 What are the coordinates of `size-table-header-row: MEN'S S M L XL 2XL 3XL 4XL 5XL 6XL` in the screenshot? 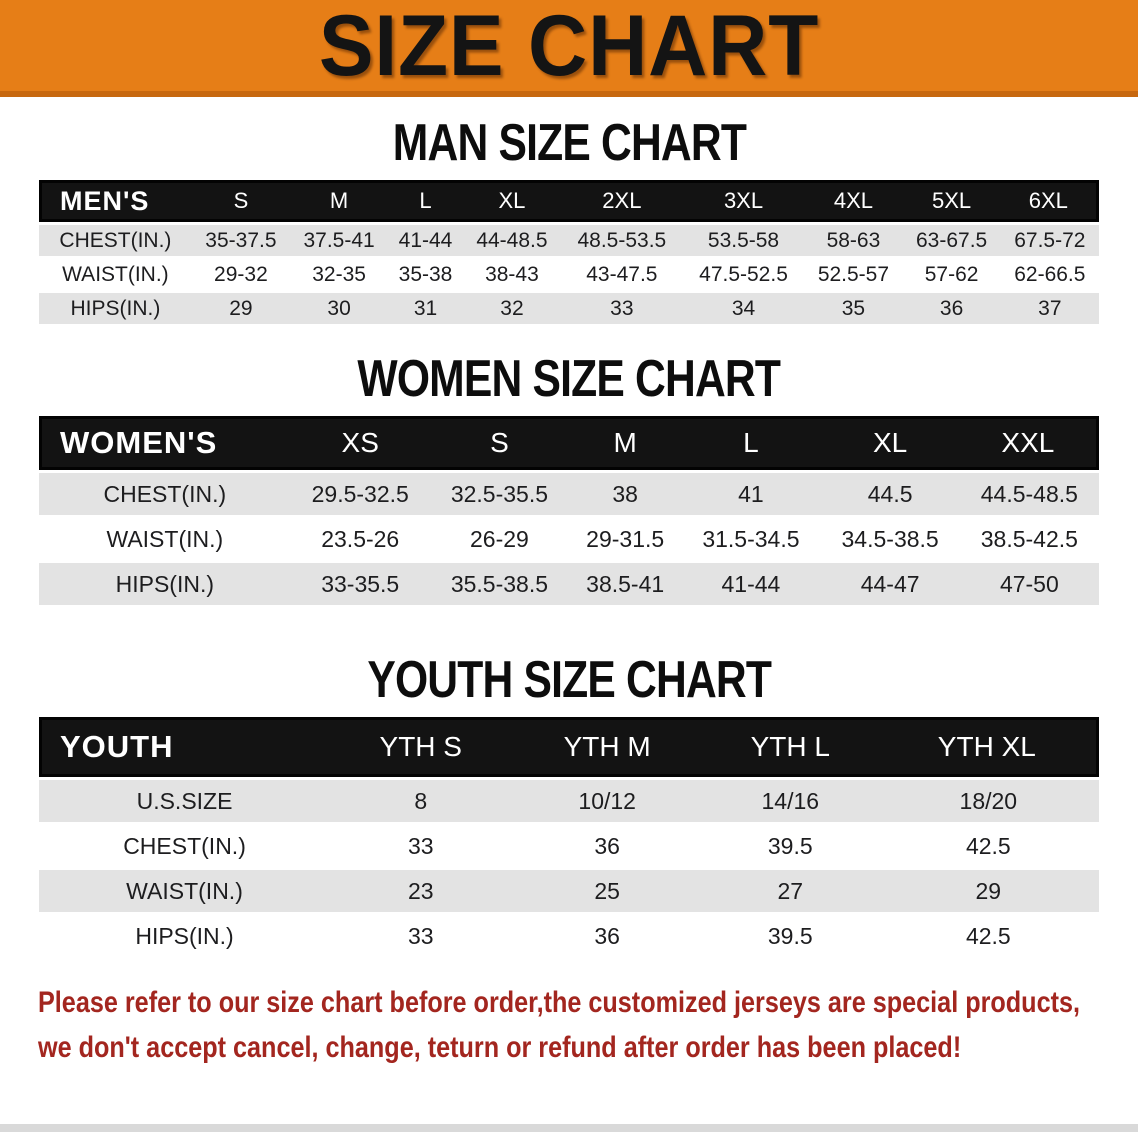 It's located at (569, 201).